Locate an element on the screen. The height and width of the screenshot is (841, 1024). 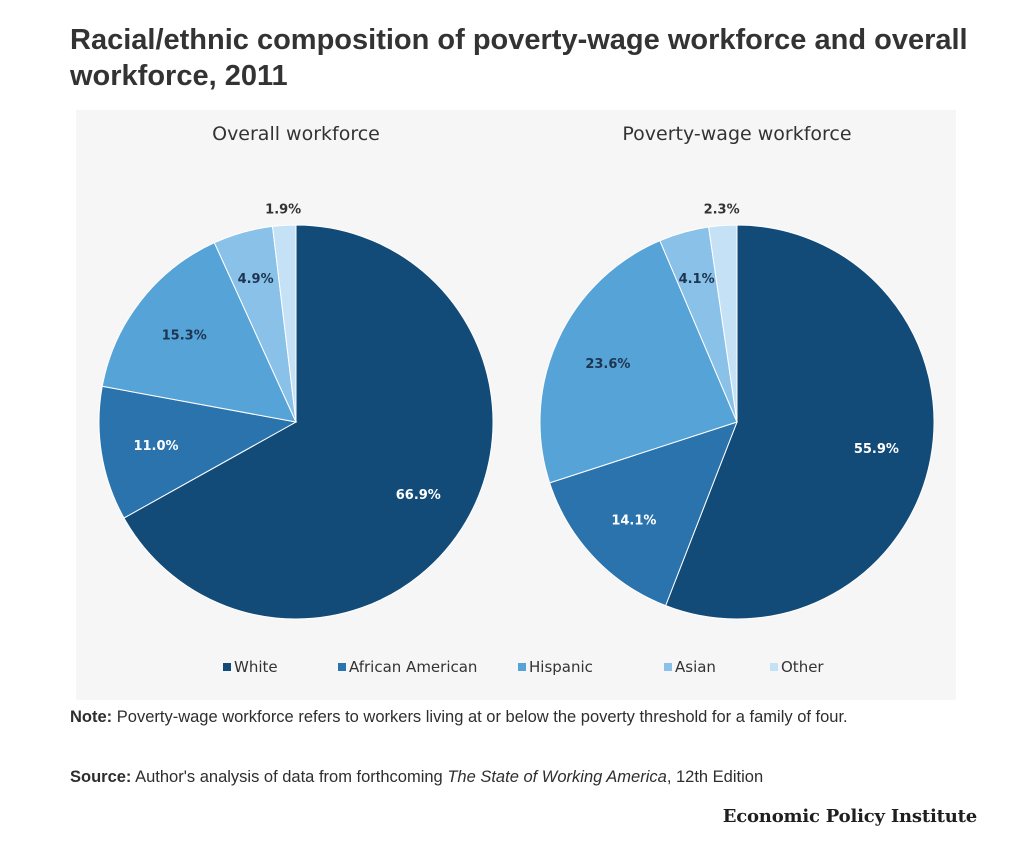
pie-title-1: Poverty-wage workforce is located at coordinates (736, 134).